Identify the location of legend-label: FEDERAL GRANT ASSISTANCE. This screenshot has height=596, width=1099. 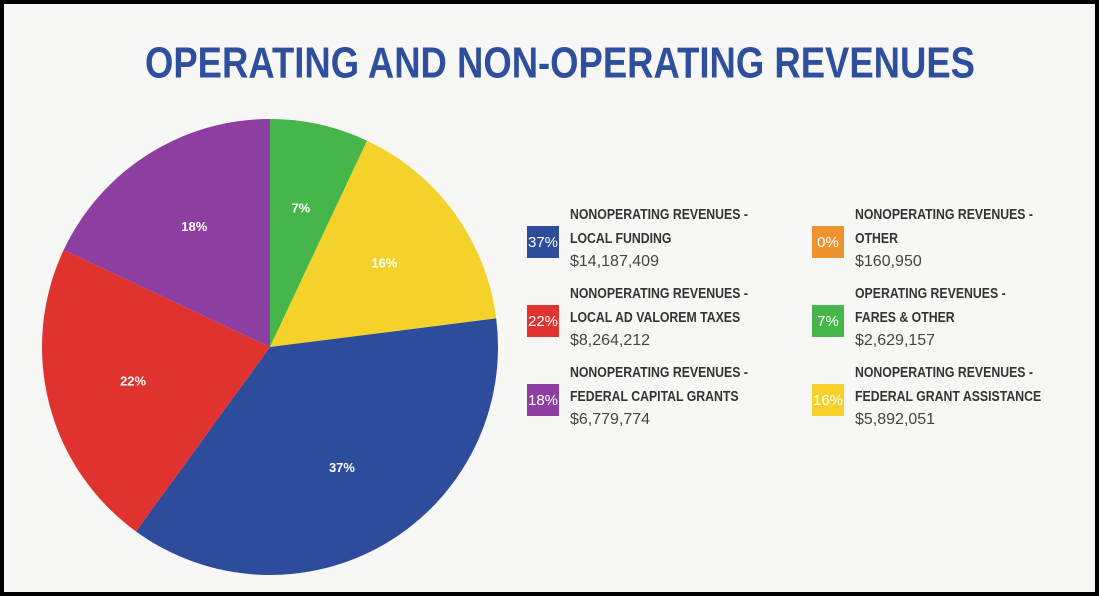
(948, 396).